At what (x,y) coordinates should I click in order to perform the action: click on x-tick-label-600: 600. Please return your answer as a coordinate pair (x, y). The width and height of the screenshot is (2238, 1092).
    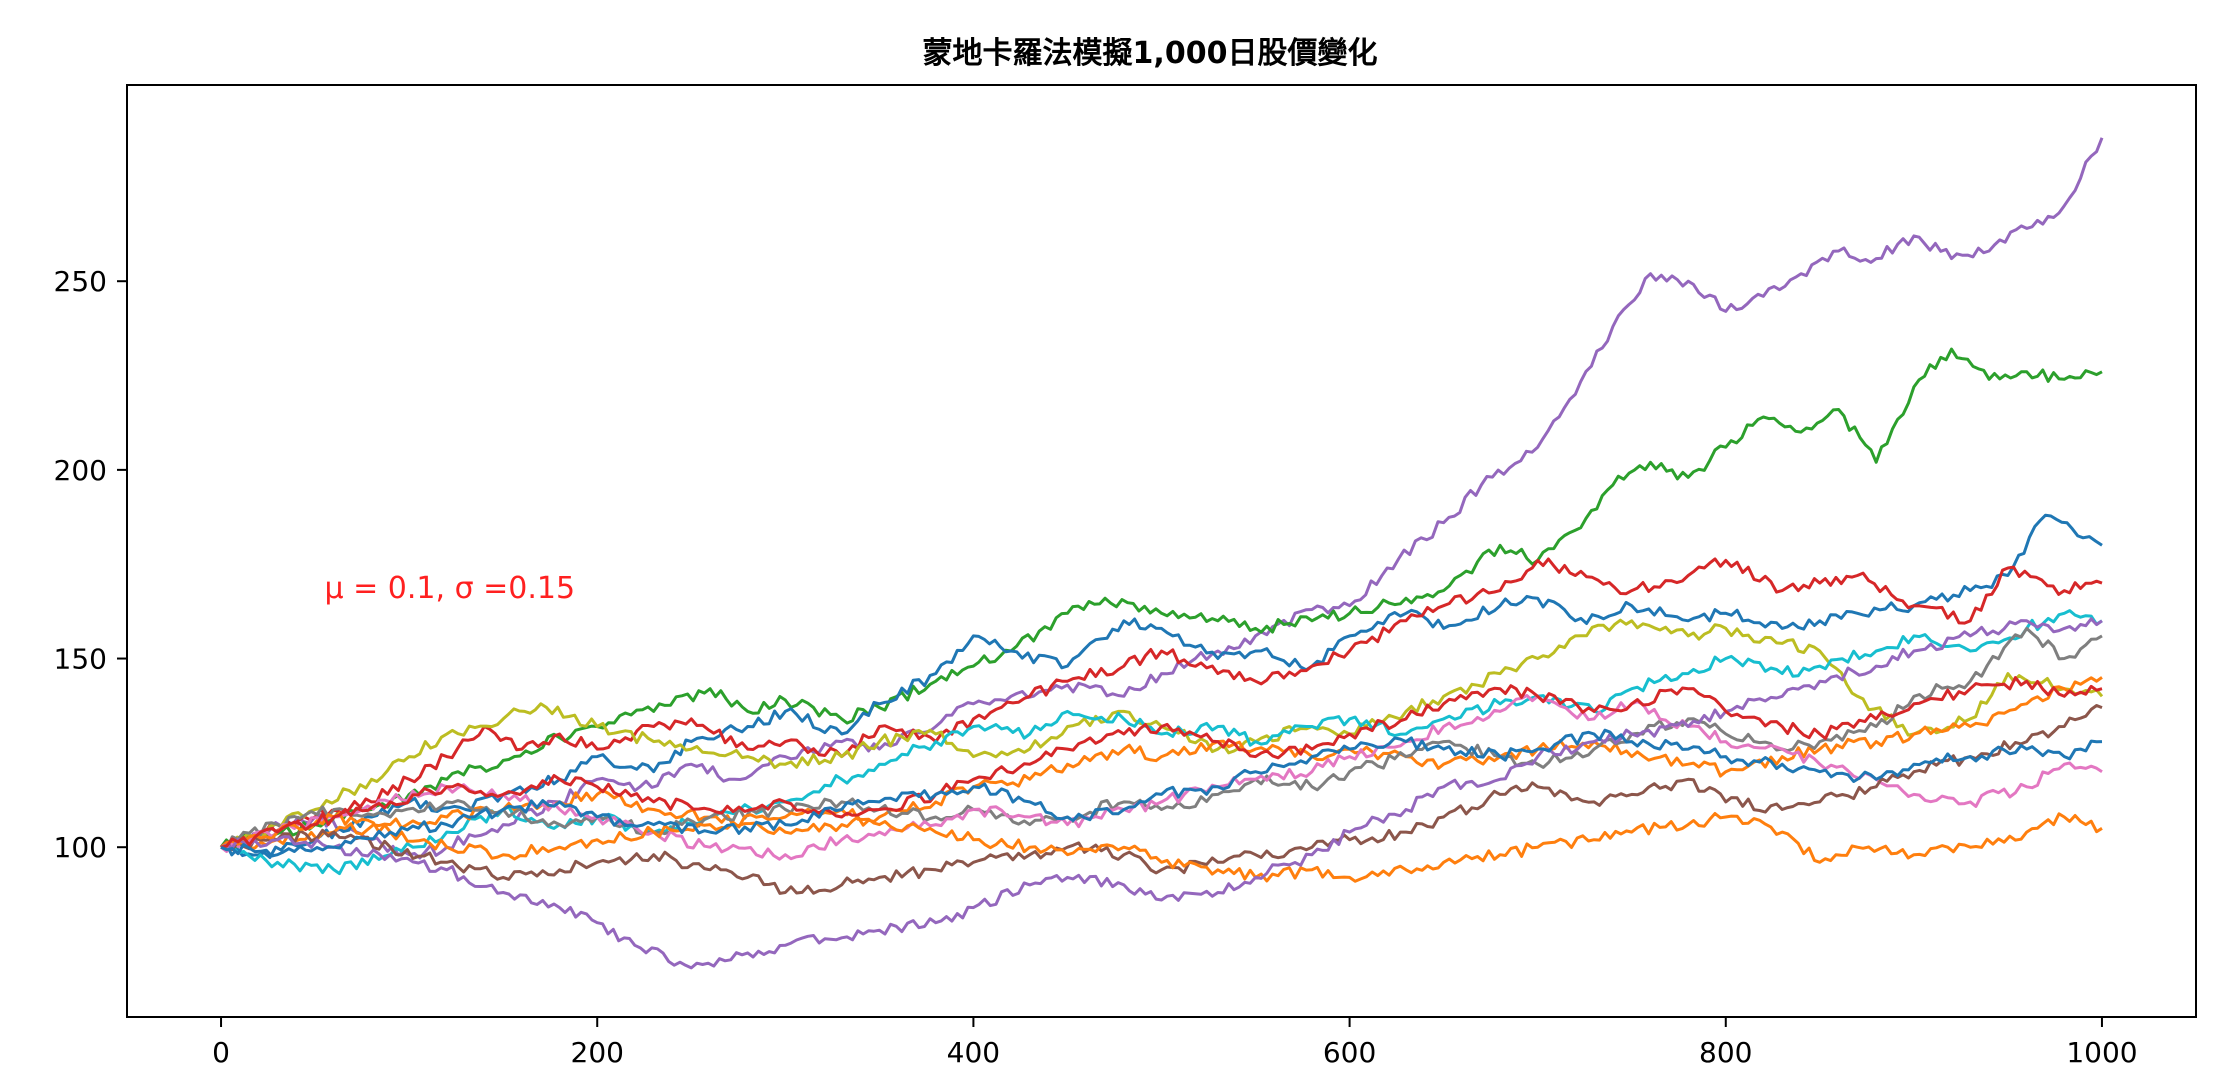
    Looking at the image, I should click on (1349, 1052).